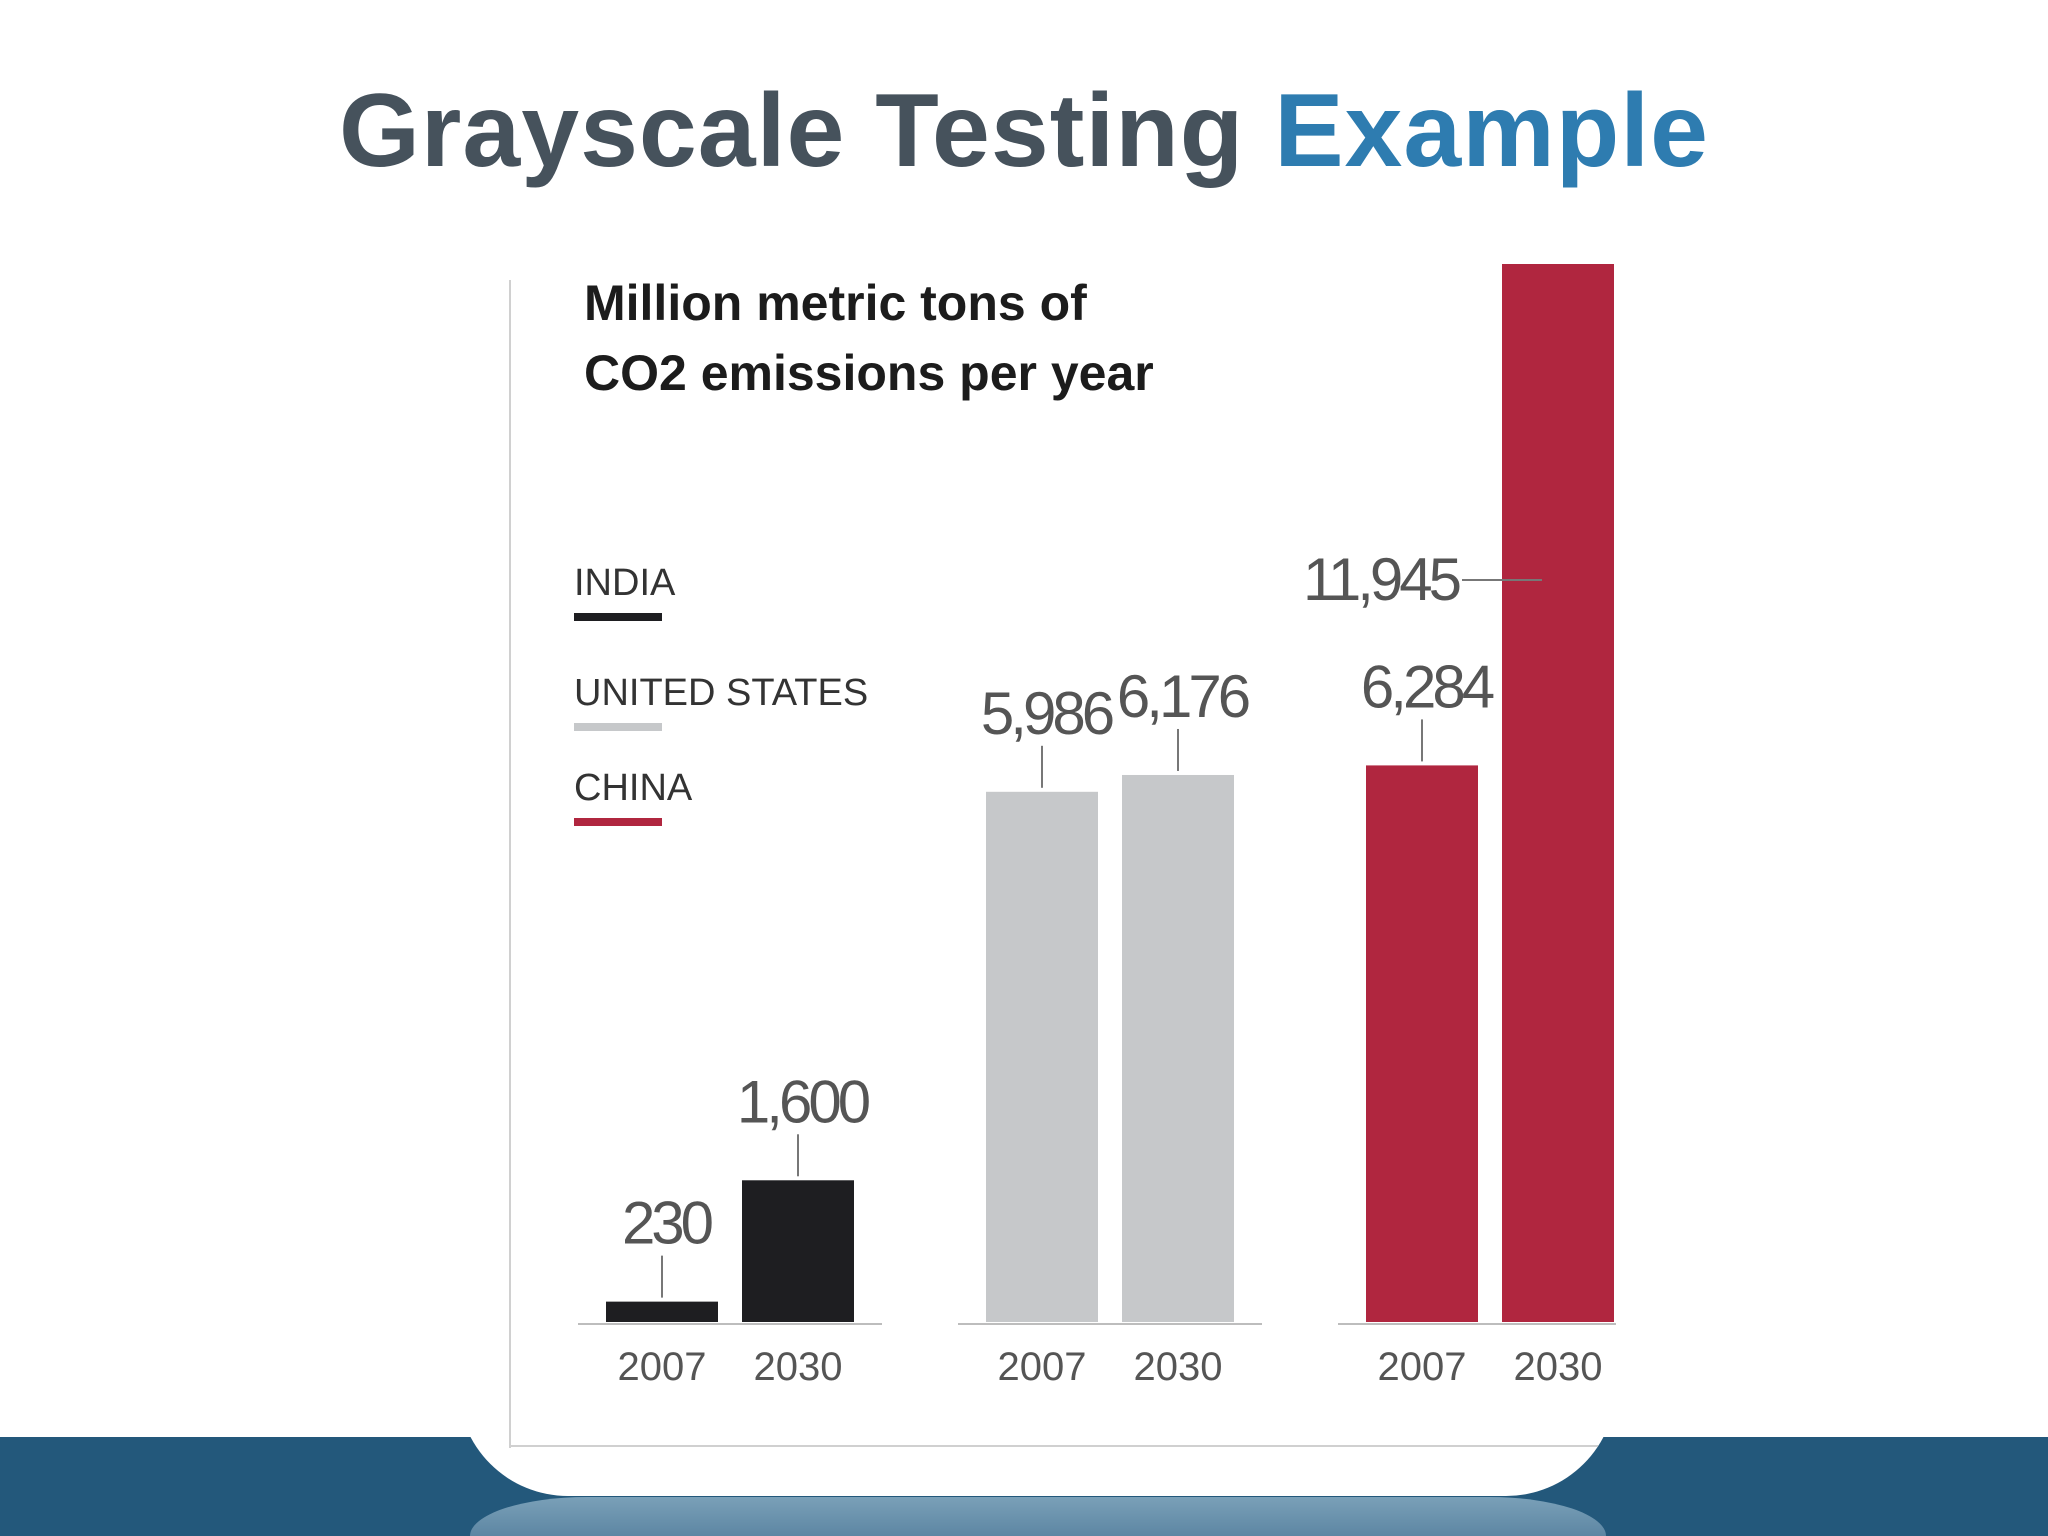 The height and width of the screenshot is (1536, 2048). Describe the element at coordinates (1422, 1043) in the screenshot. I see `bar-china-2007` at that location.